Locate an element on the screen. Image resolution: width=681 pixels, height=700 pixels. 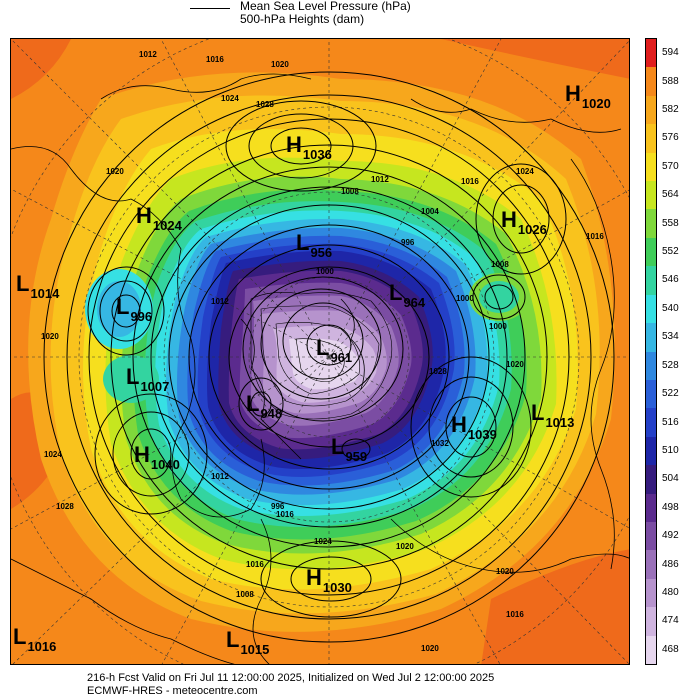
mslp-legend-label: Mean Sea Level Pressure (hPa) is located at coordinates (325, 6).